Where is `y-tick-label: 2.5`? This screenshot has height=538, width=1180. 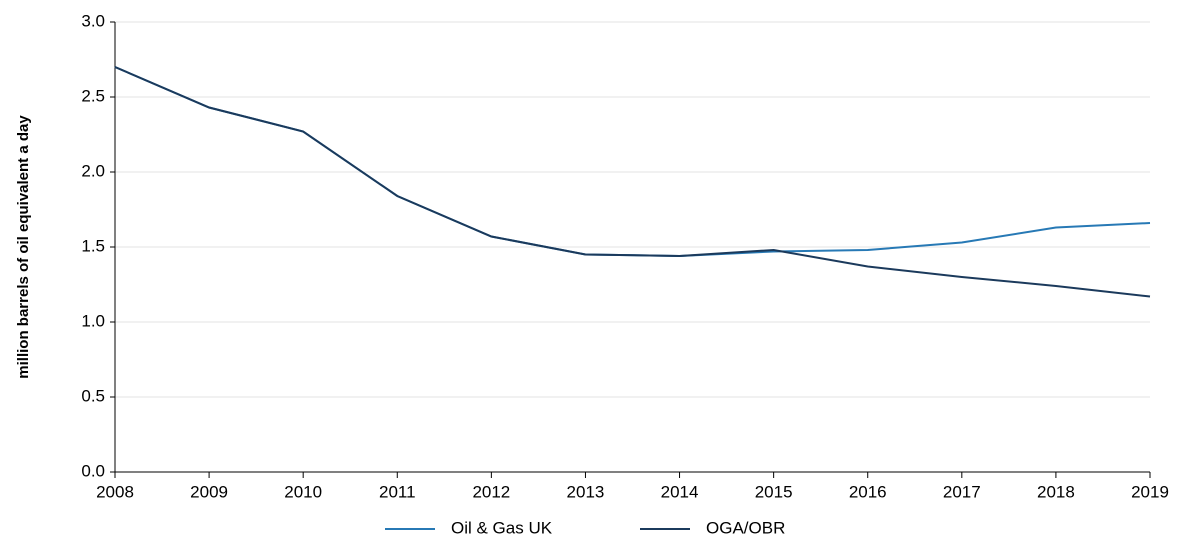
y-tick-label: 2.5 is located at coordinates (93, 95).